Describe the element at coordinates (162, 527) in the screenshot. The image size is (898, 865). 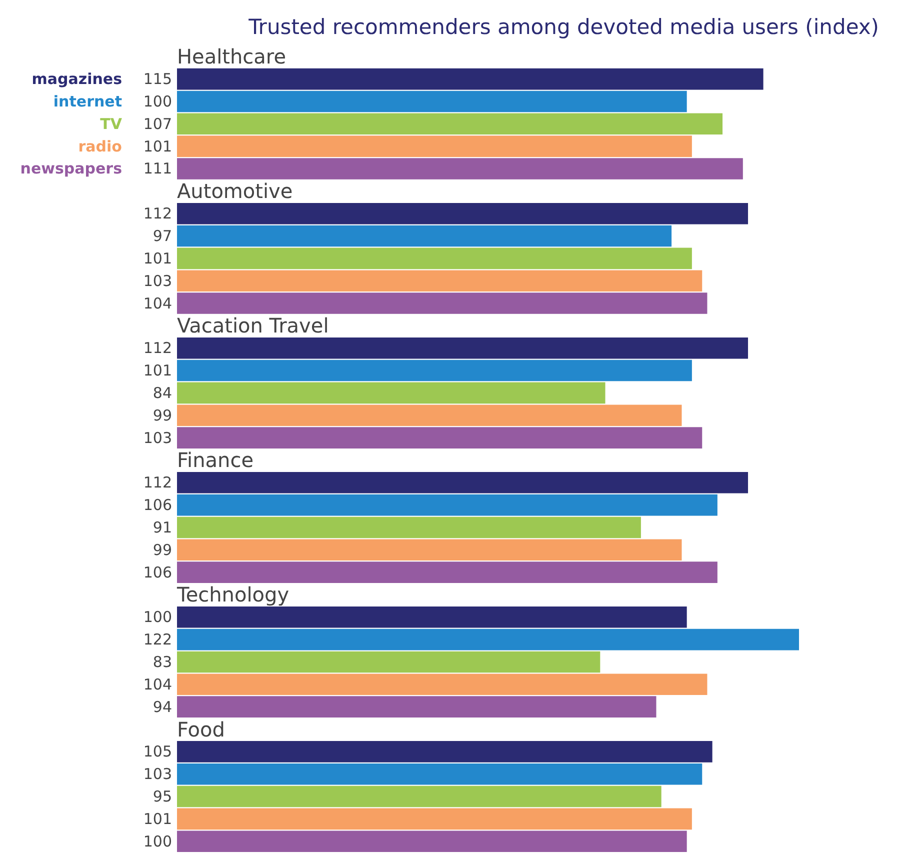
I see `data-label: 91` at that location.